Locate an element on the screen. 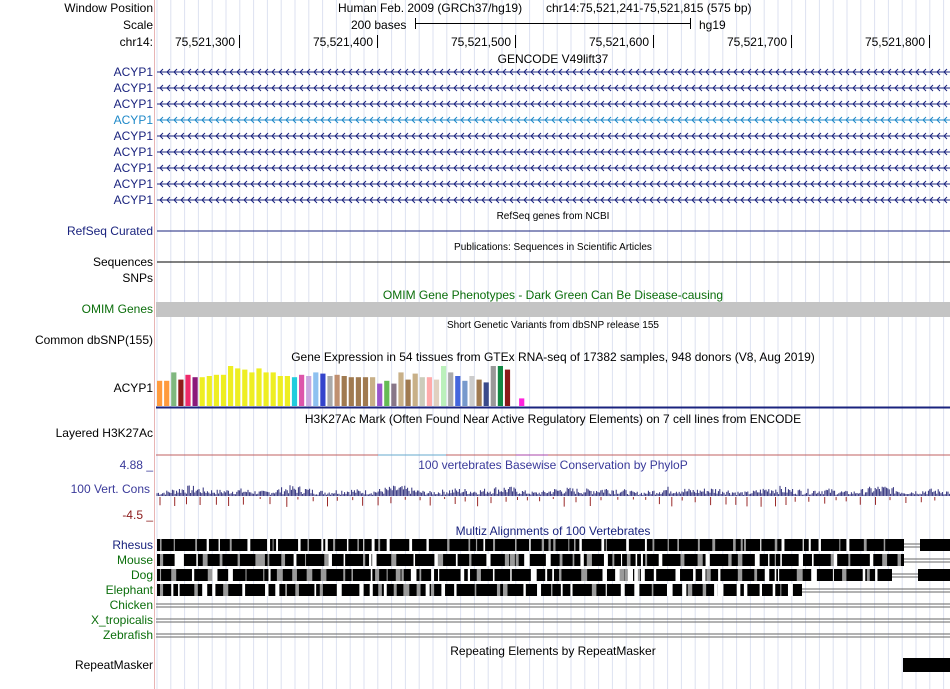  ruler-tick-label: 75,521,800 is located at coordinates (894, 42).